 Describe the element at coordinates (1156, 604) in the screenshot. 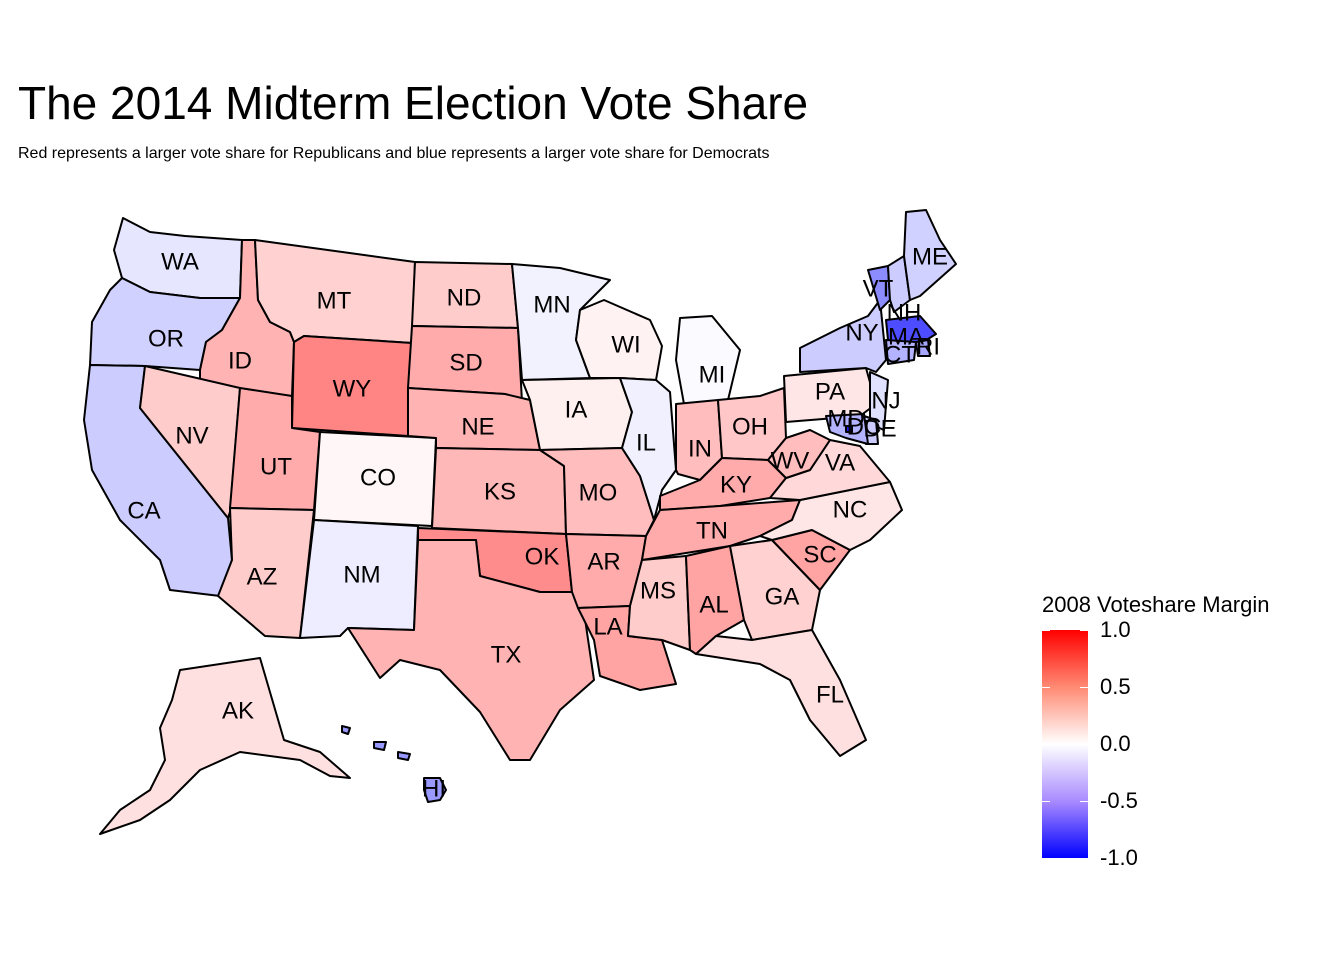

I see `legend-title: 2008 Voteshare Margin` at that location.